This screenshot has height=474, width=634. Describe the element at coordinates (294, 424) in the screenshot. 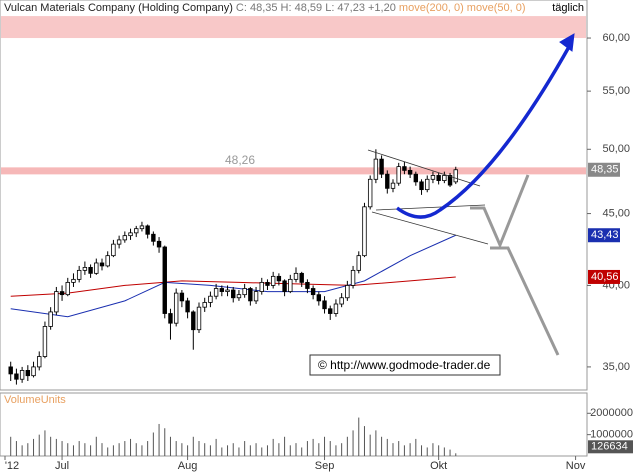

I see `volume-panel` at that location.